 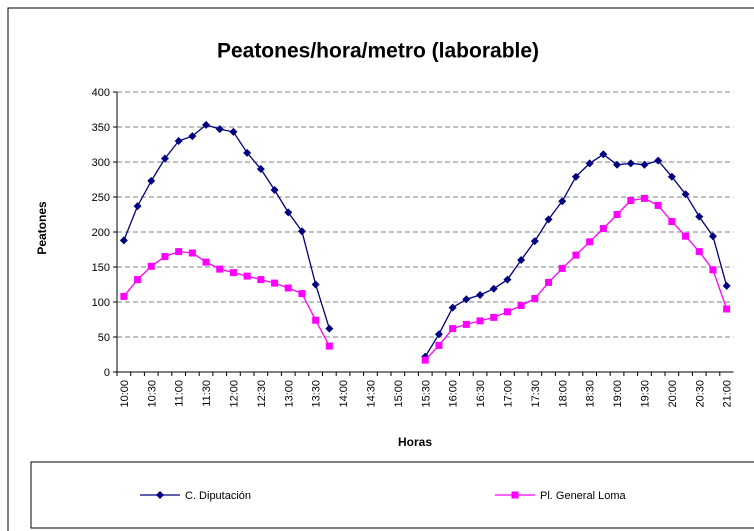 I want to click on x-tick-label: 18:30, so click(x=591, y=394).